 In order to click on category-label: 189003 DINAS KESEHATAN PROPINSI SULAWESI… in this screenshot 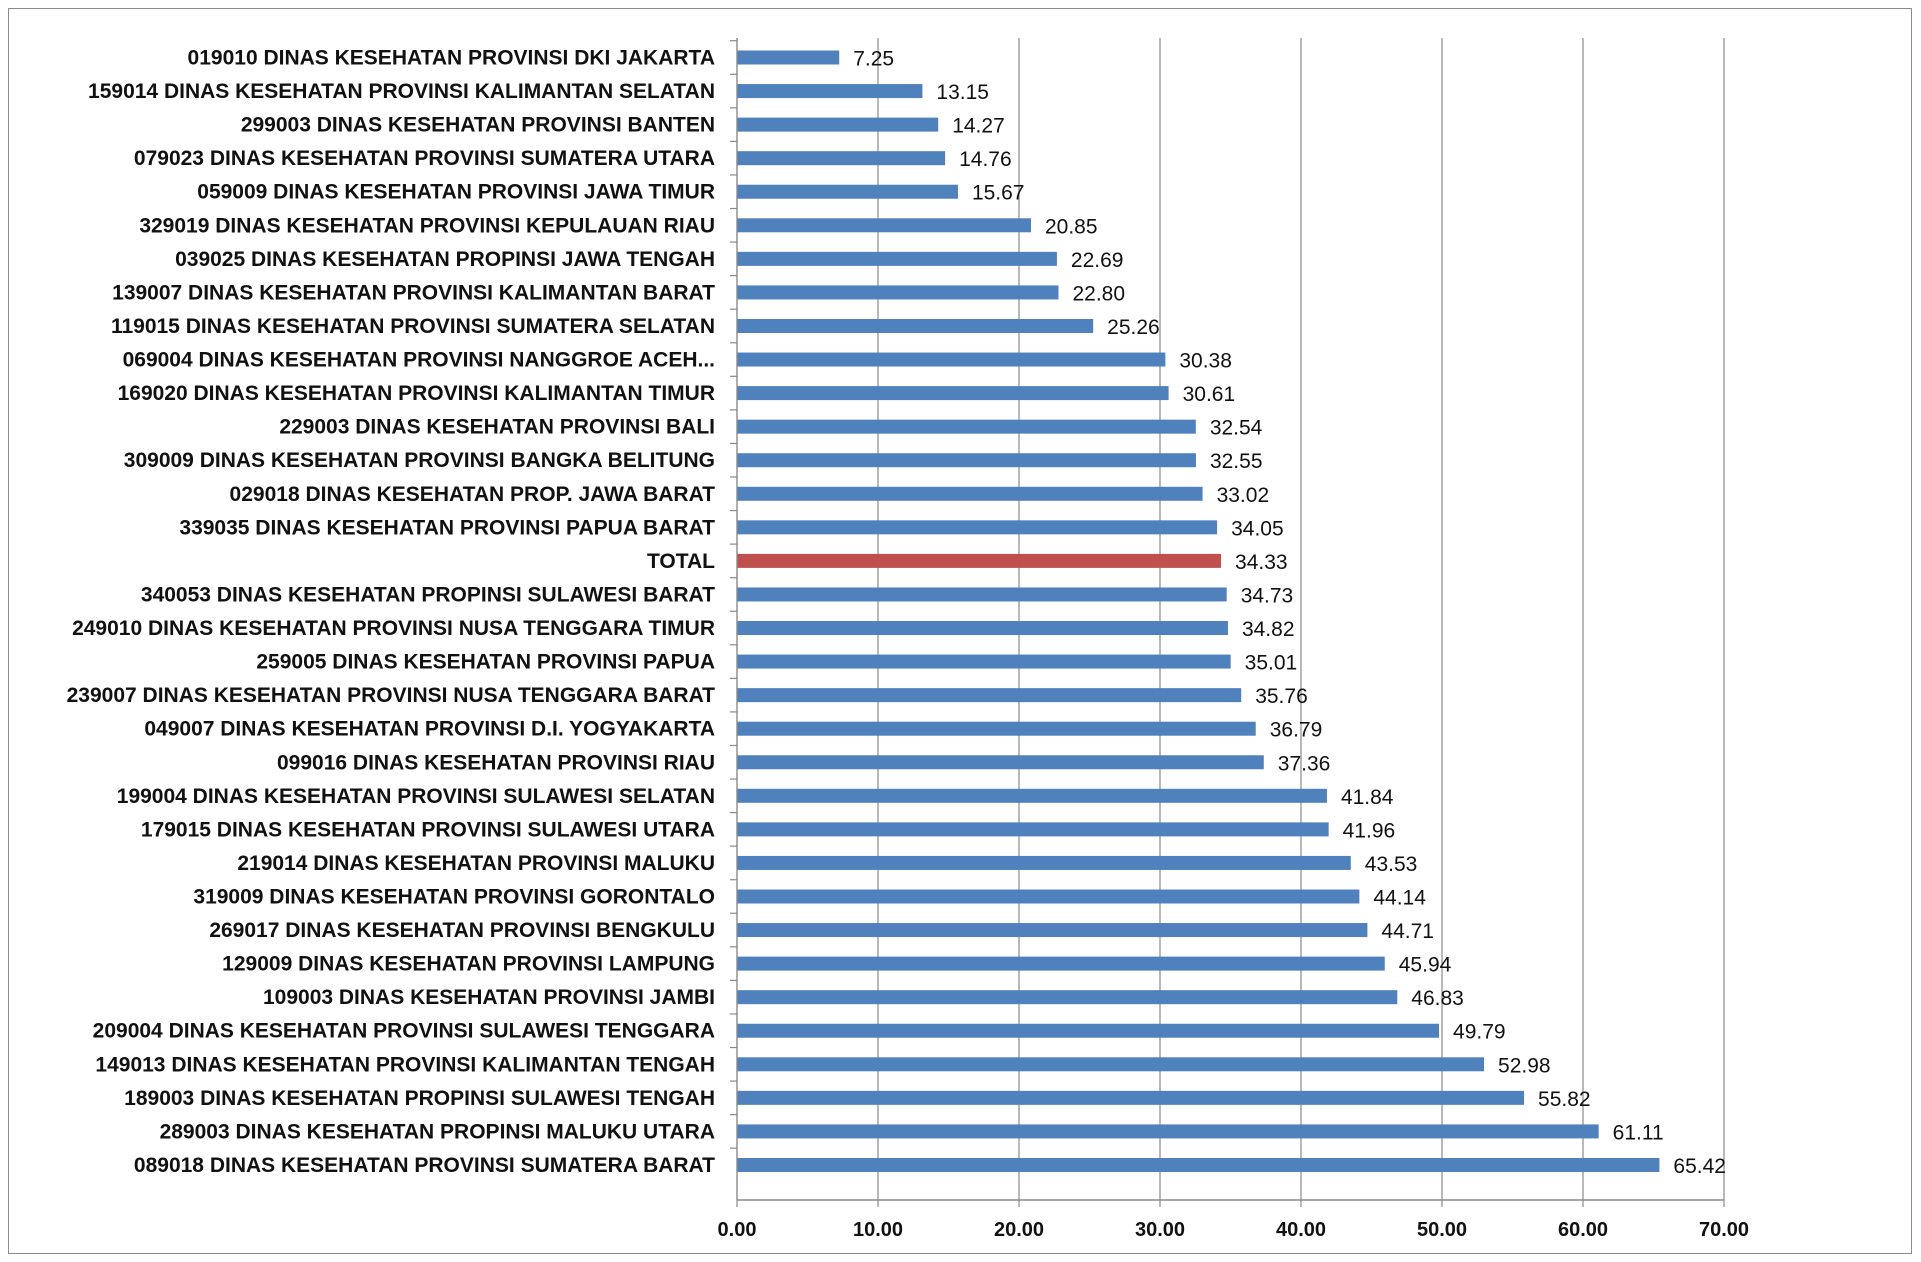, I will do `click(419, 1098)`.